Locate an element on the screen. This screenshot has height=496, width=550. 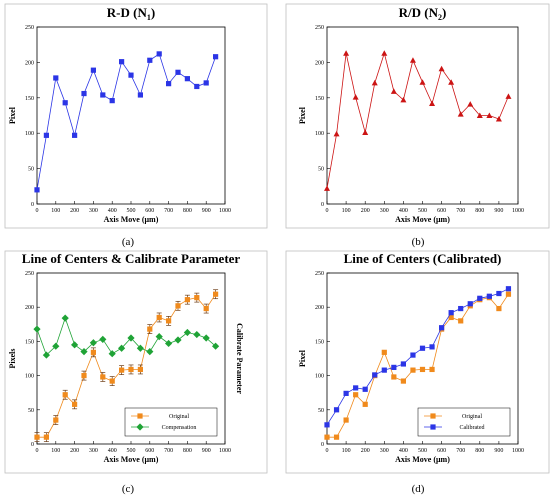
legend: Original Compensation is located at coordinates (171, 422).